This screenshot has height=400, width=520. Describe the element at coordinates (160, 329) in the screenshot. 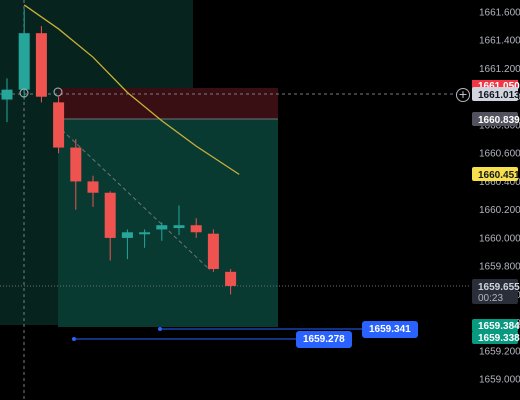

I see `alert-line-1-handle` at that location.